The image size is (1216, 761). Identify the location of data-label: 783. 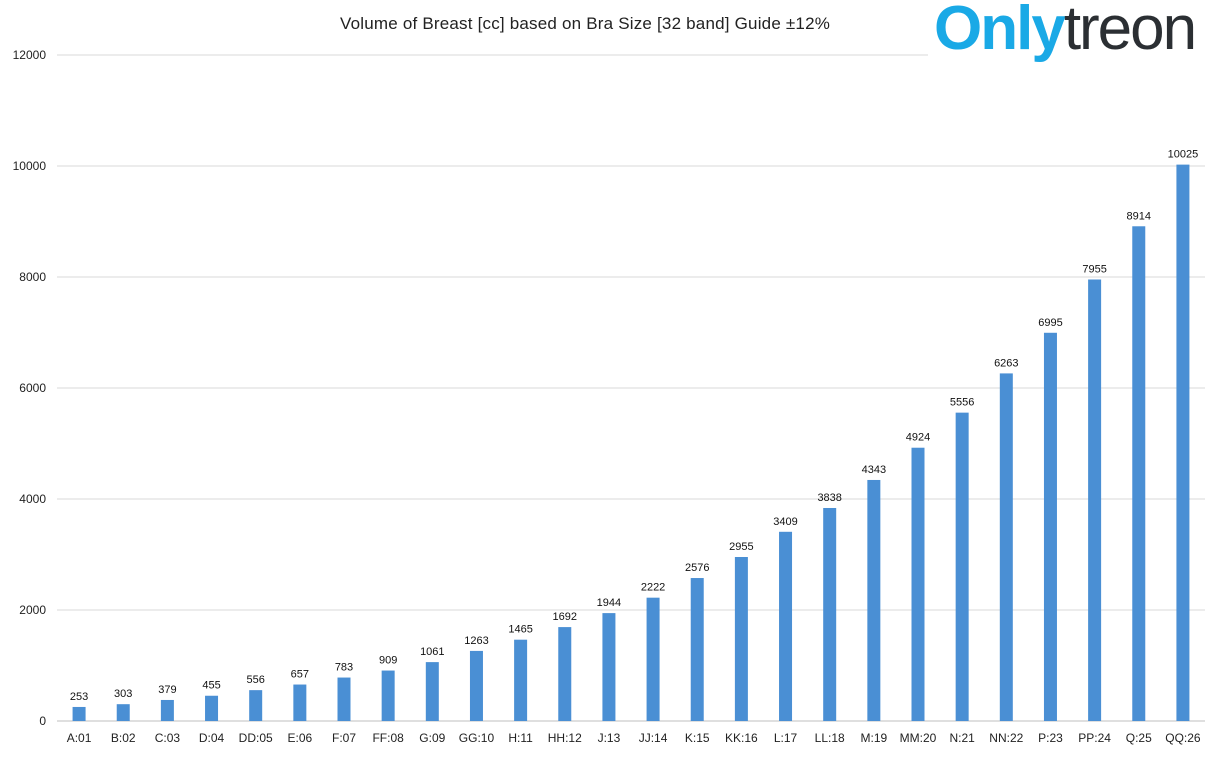
(344, 668).